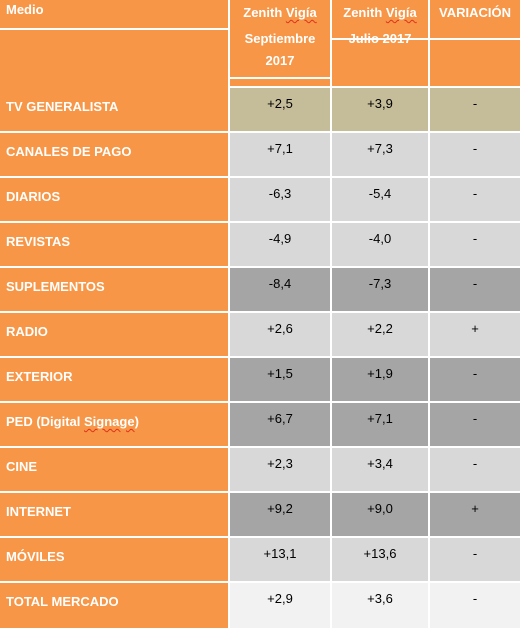  Describe the element at coordinates (280, 109) in the screenshot. I see `value-septiembre-cell: +2,5` at that location.